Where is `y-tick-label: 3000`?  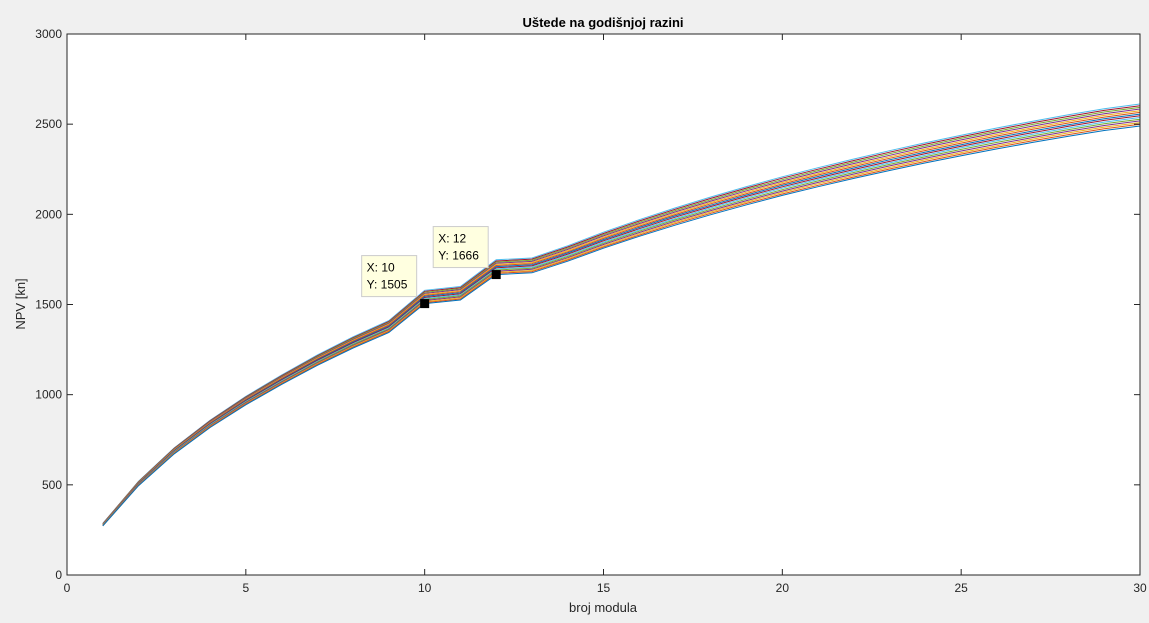 y-tick-label: 3000 is located at coordinates (48, 34).